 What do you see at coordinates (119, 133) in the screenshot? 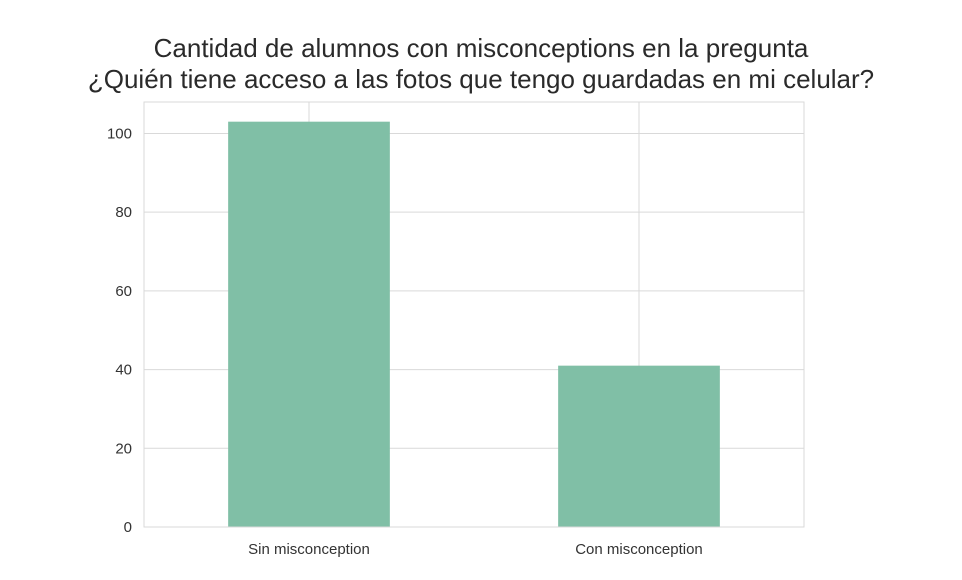
I see `y-tick-label: 100` at bounding box center [119, 133].